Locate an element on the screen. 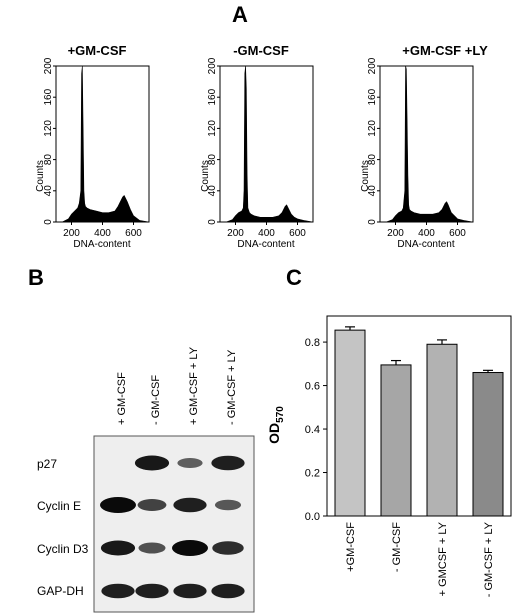  blot-row-label: GAP-DH is located at coordinates (60, 591).